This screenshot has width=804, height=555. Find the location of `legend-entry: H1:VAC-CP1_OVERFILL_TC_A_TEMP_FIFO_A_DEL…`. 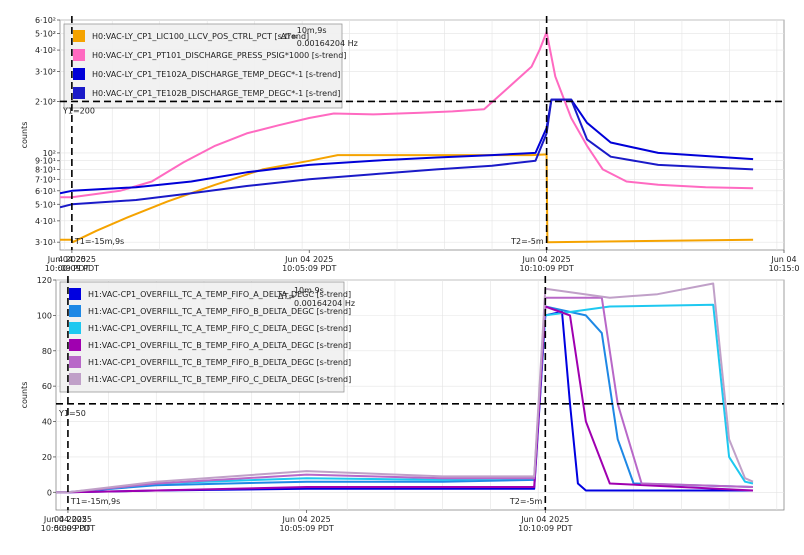

legend-entry: H1:VAC-CP1_OVERFILL_TC_A_TEMP_FIFO_A_DEL… is located at coordinates (219, 294).